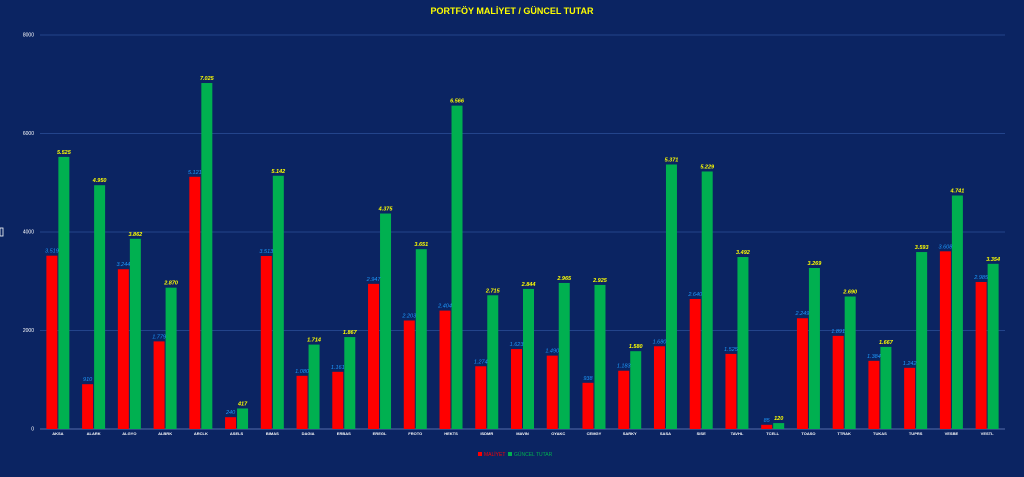  I want to click on data-label-current: 6.566, so click(457, 102).